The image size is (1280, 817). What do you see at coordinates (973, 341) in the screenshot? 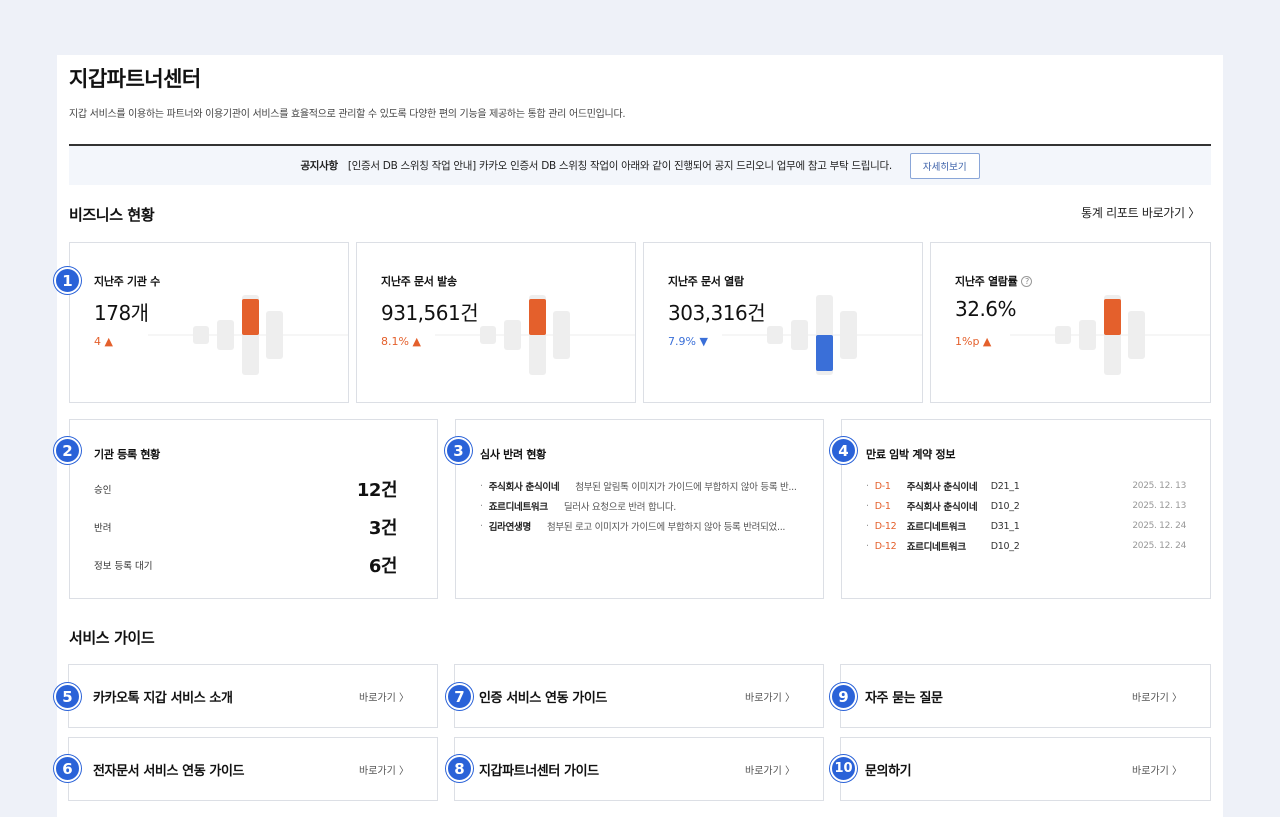
I see `stat-change: 1%p ▲` at bounding box center [973, 341].